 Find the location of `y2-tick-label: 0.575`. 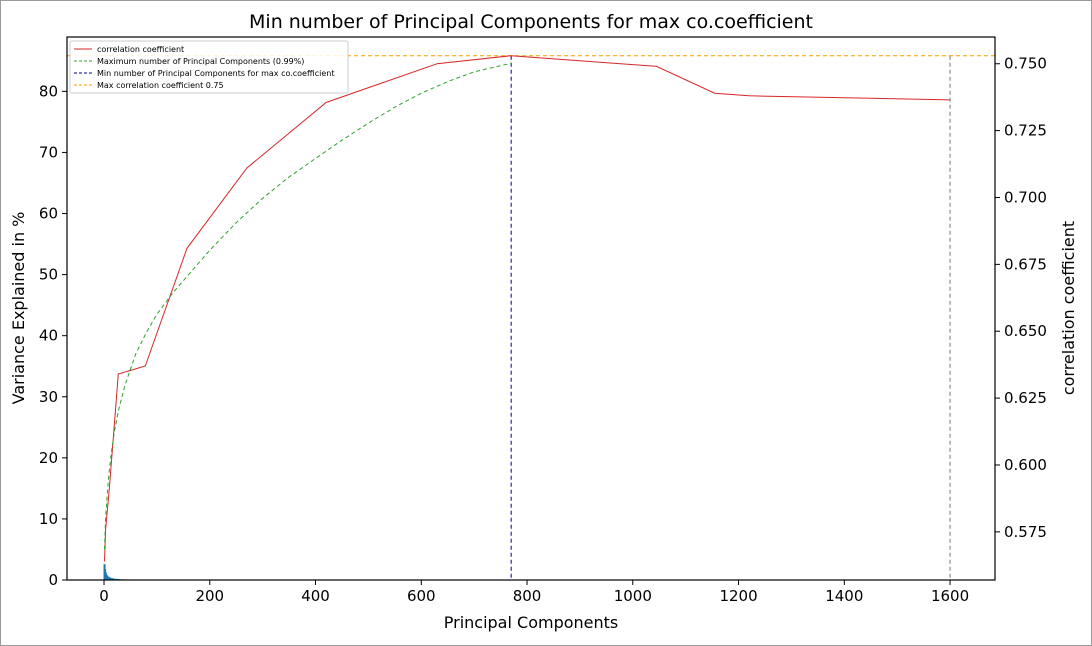

y2-tick-label: 0.575 is located at coordinates (1025, 532).